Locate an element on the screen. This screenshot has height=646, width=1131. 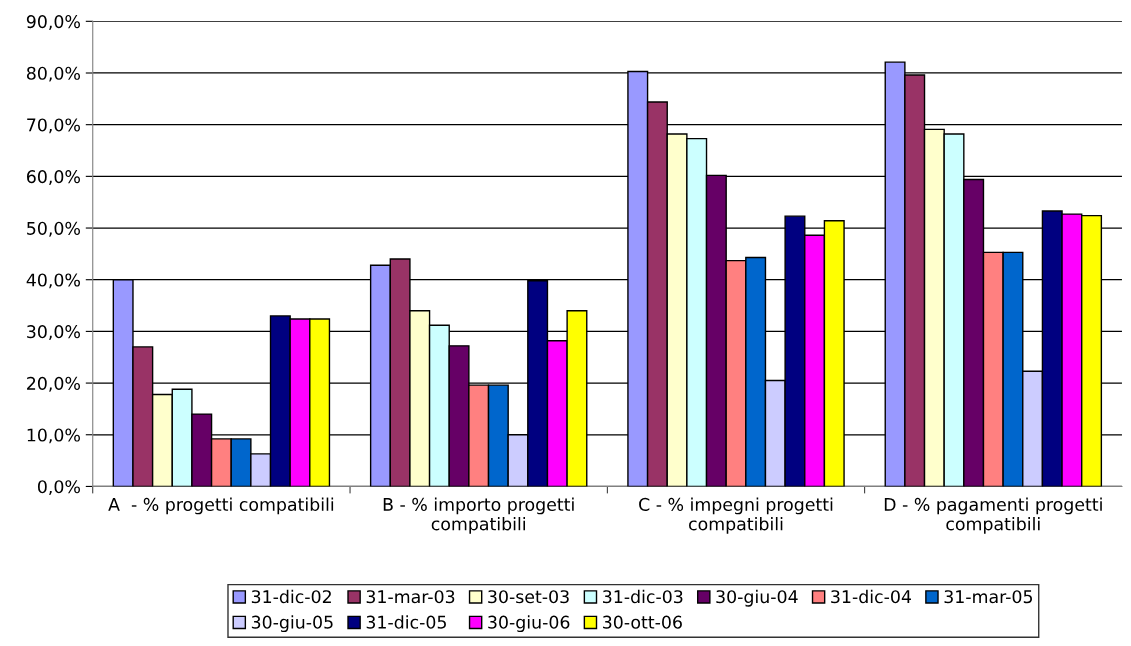
y-tick-label: 30,0% is located at coordinates (53, 333).